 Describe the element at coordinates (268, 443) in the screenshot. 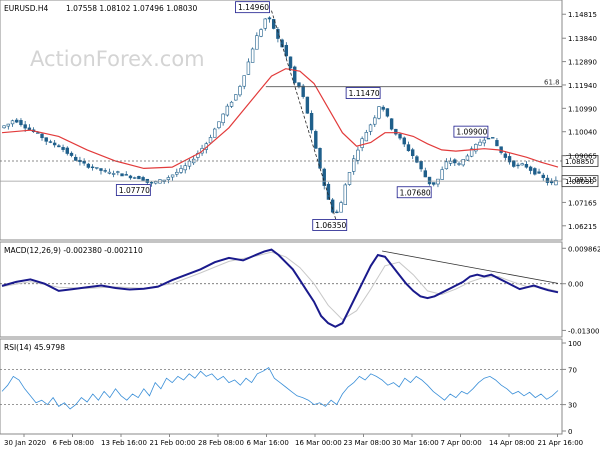

I see `x-tick-label: 6 Mar 16:00` at that location.